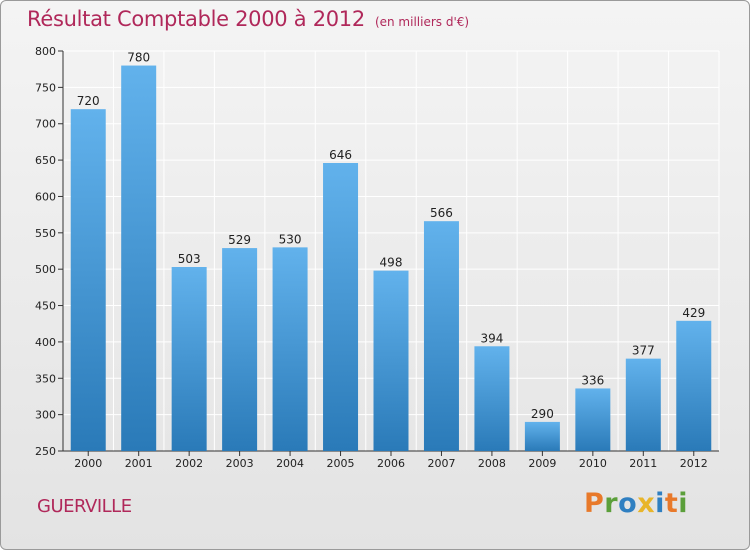 Image resolution: width=750 pixels, height=550 pixels. I want to click on data-label: 336, so click(592, 380).